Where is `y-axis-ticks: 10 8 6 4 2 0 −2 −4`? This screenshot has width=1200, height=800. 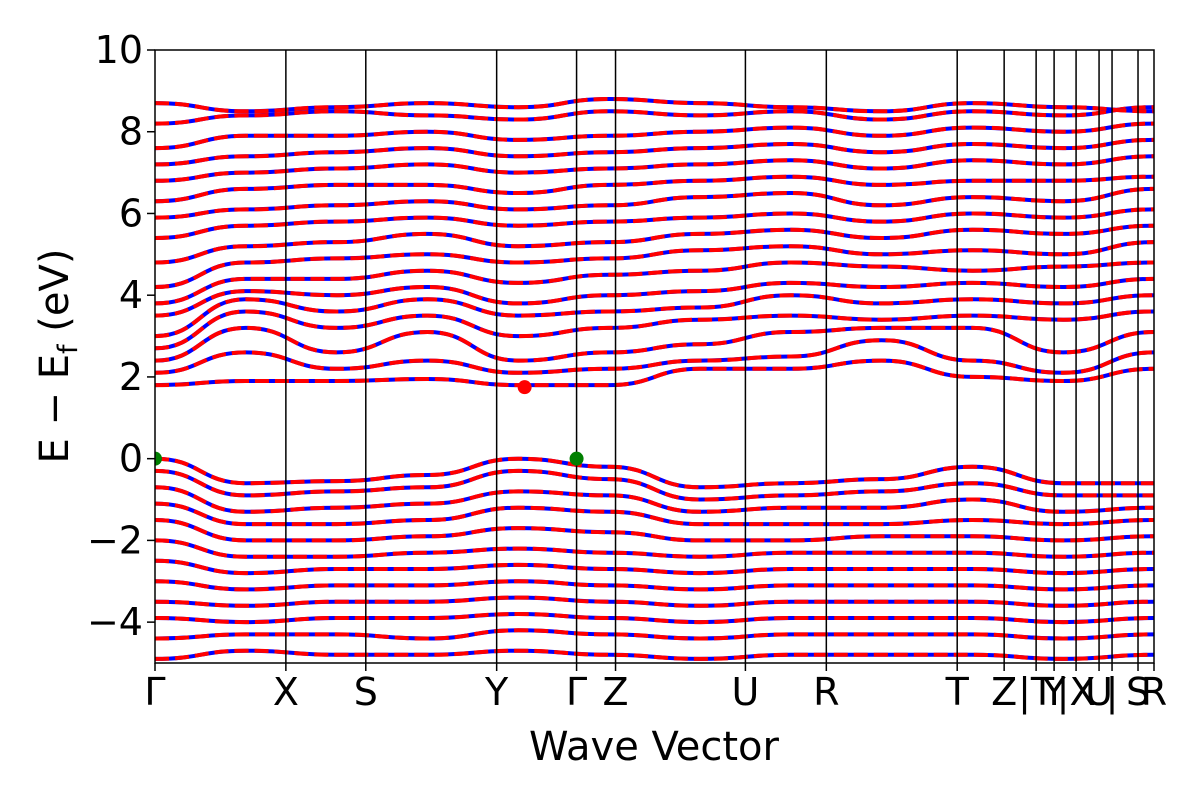
y-axis-ticks: 10 8 6 4 2 0 −2 −4 is located at coordinates (121, 336).